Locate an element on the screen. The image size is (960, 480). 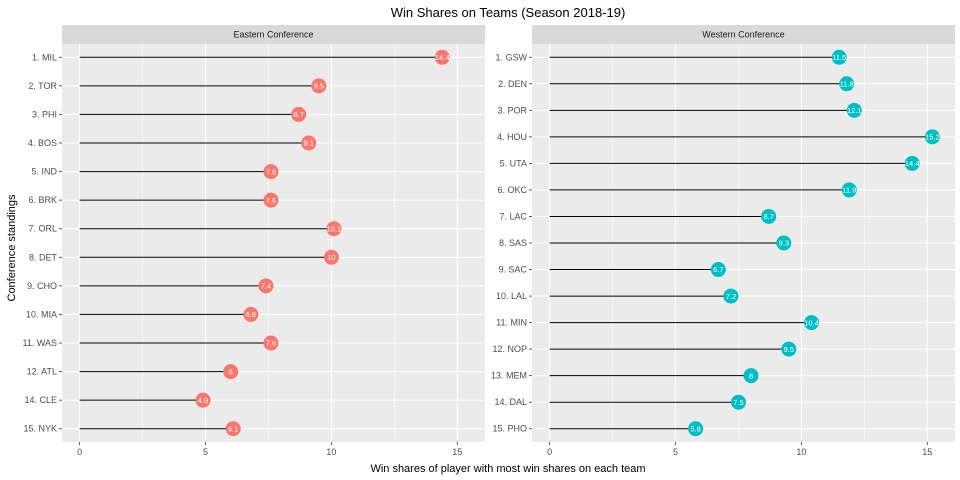
eastern-y-tick-label: 12. ATL is located at coordinates (42, 372).